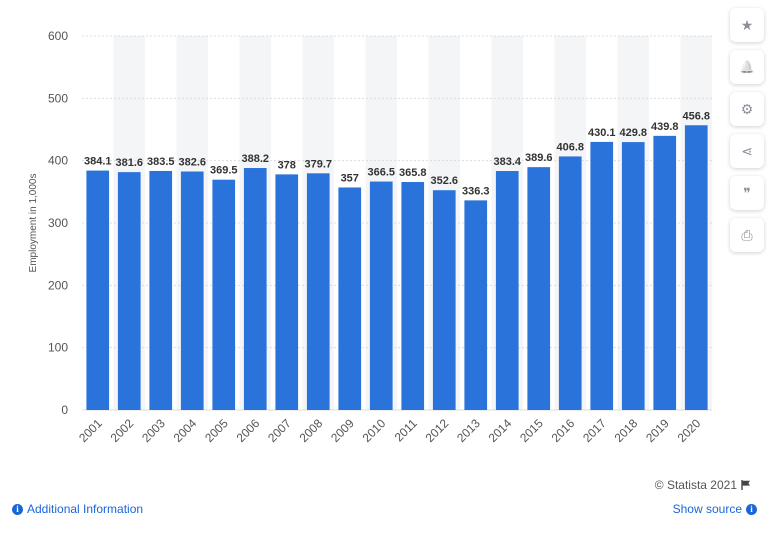  I want to click on favorite-button: ★, so click(747, 25).